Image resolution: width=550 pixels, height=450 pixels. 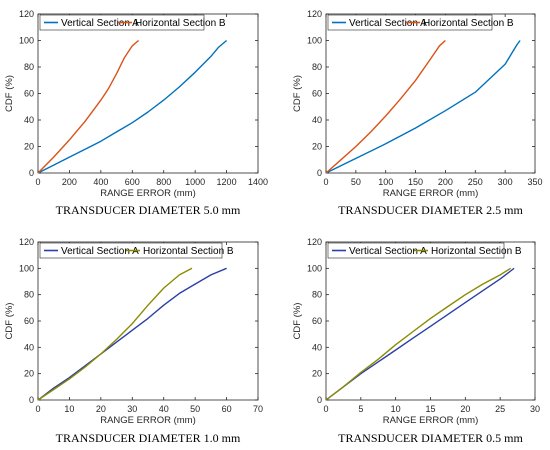 I want to click on x-tick-label: 1200, so click(x=227, y=182).